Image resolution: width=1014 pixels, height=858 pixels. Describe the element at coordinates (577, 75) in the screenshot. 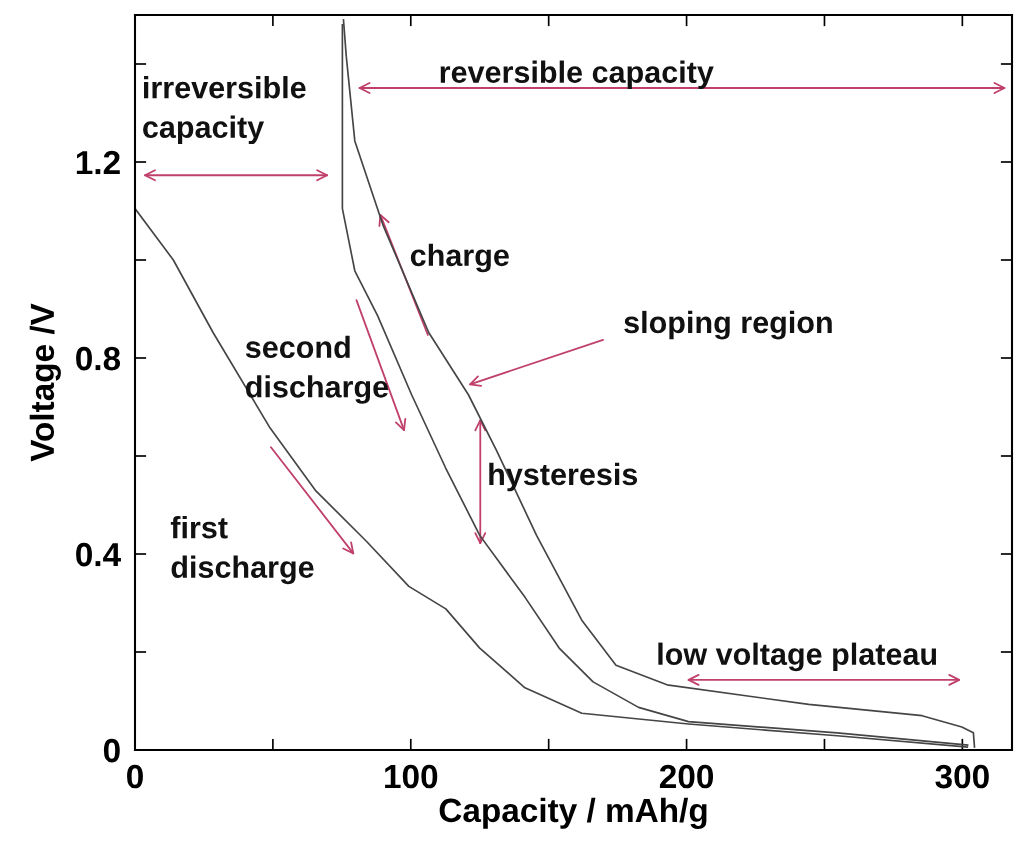

I see `annotation: reversible capacity` at that location.